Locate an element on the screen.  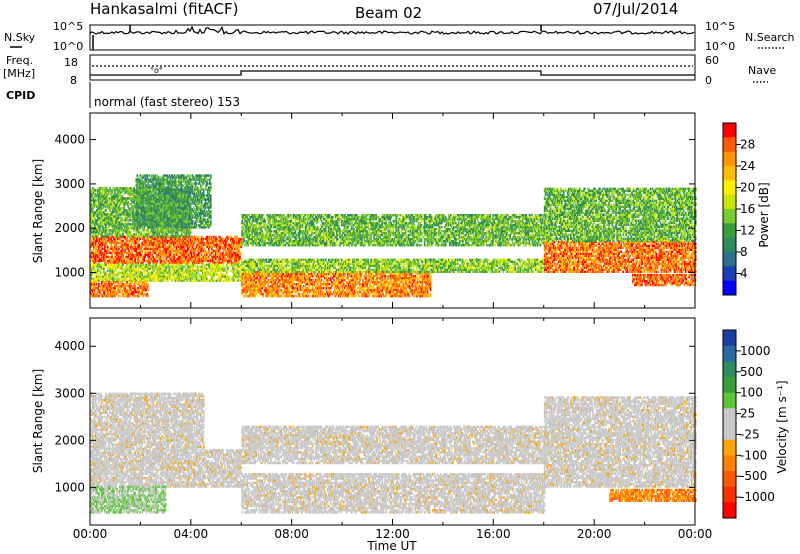
freq-label-line2: [MHz] is located at coordinates (19, 73).